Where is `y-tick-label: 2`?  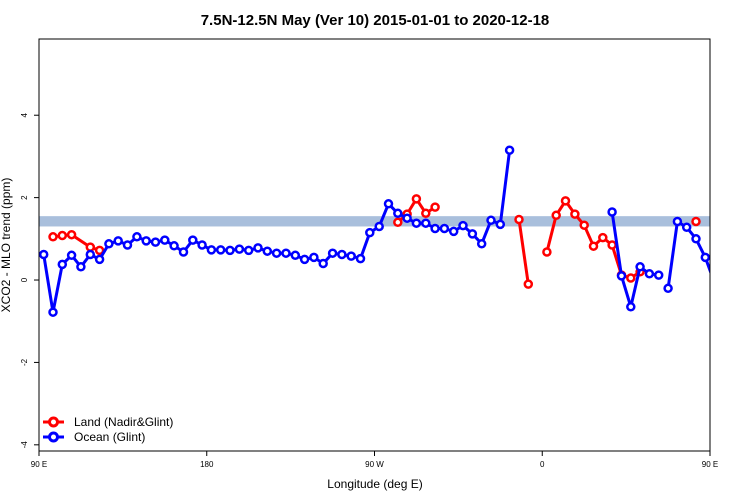
y-tick-label: 2 is located at coordinates (24, 197).